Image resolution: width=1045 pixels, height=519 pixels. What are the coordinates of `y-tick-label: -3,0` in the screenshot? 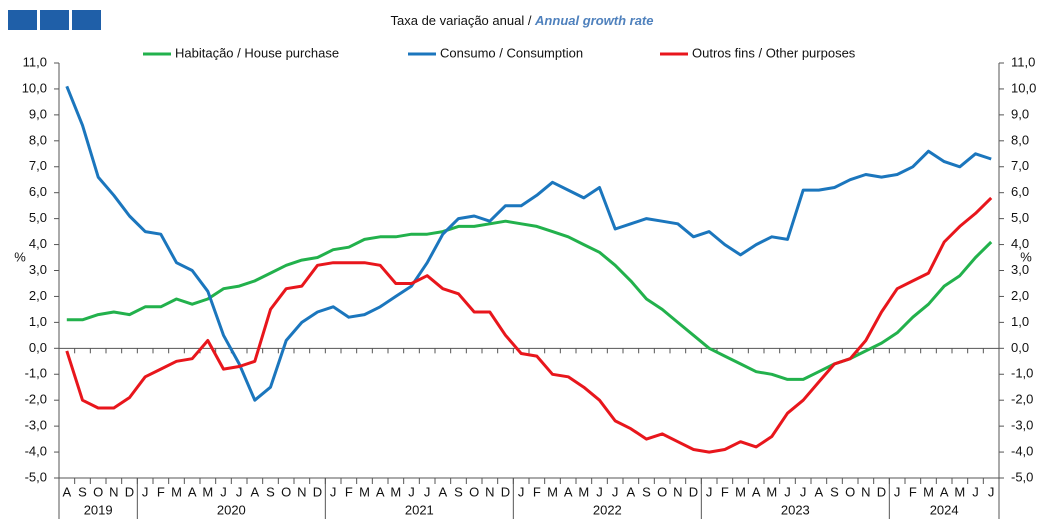 It's located at (36, 425).